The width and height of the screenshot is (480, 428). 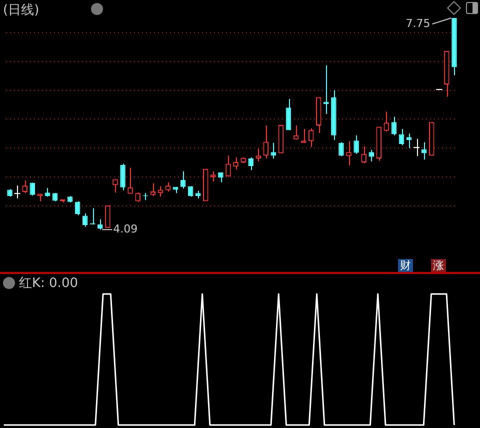 I want to click on annotation: 4.09, so click(x=125, y=229).